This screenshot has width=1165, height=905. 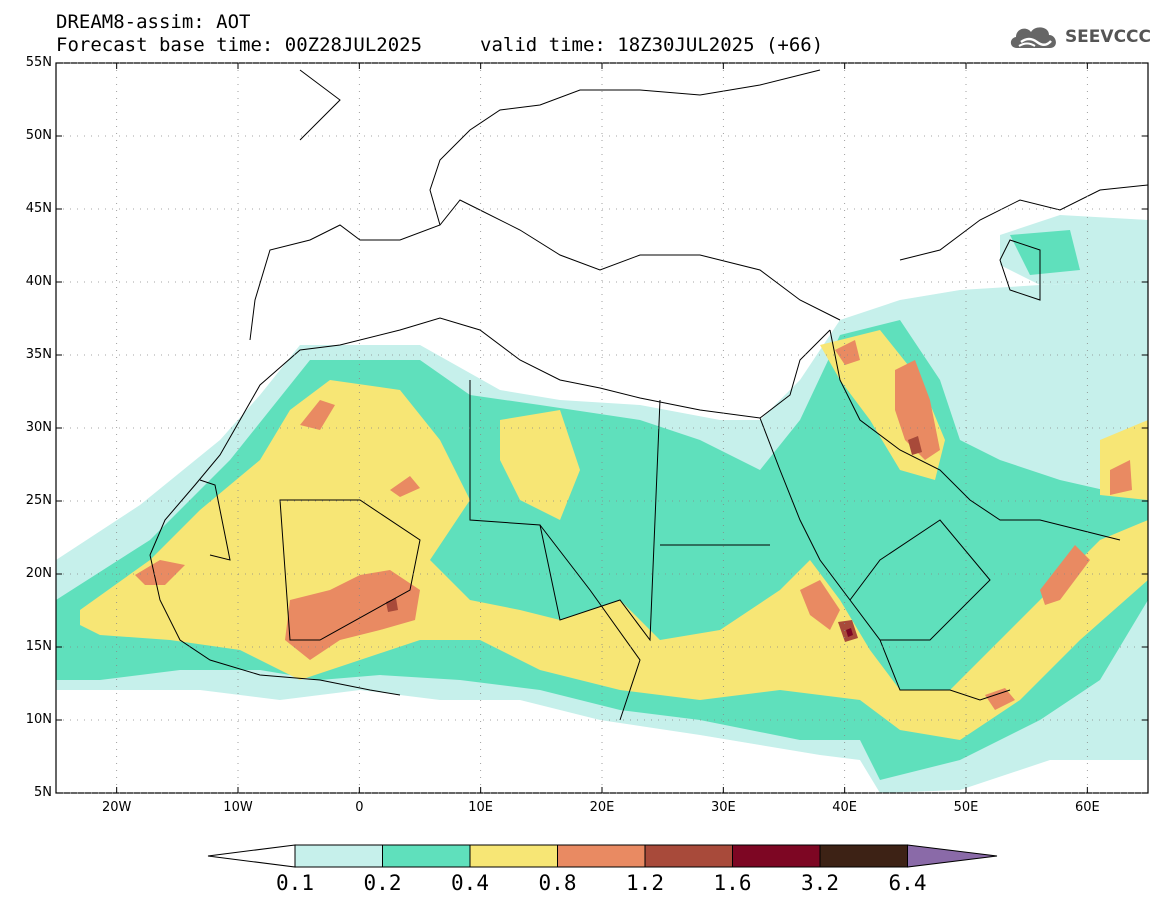 I want to click on lon-tick-label: 10E, so click(x=481, y=807).